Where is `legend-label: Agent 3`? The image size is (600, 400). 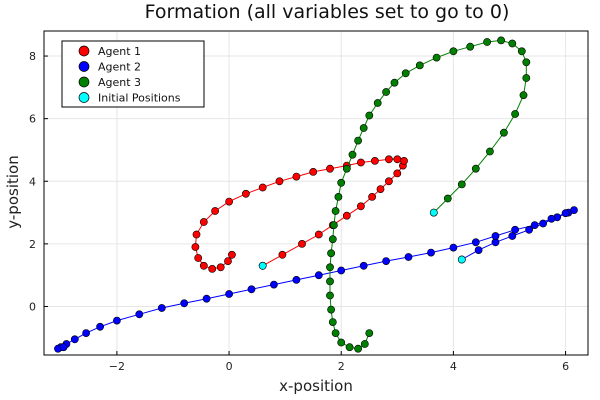
legend-label: Agent 3 is located at coordinates (119, 82).